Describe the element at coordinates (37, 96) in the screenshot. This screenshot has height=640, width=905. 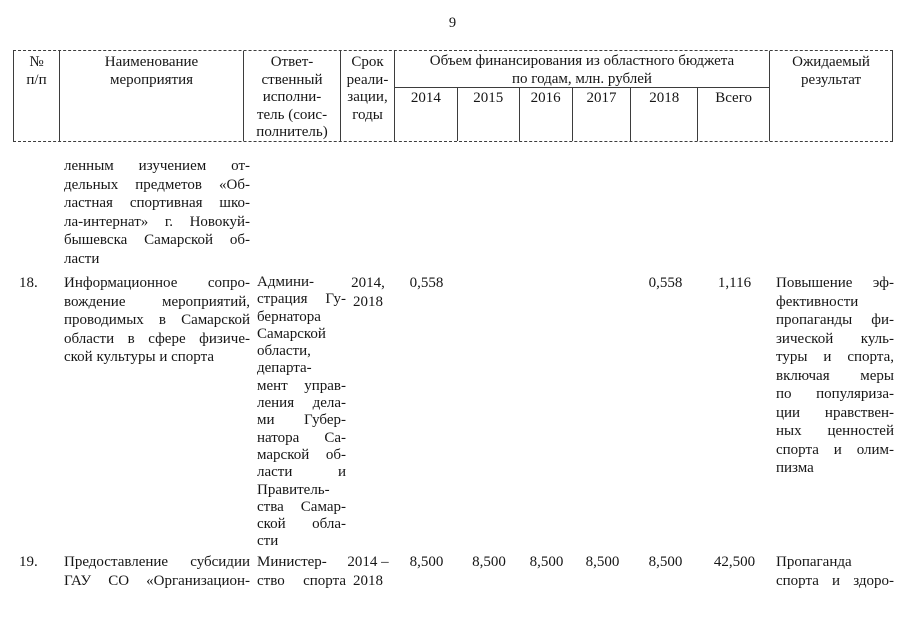
I see `header-col-num: № п/п` at that location.